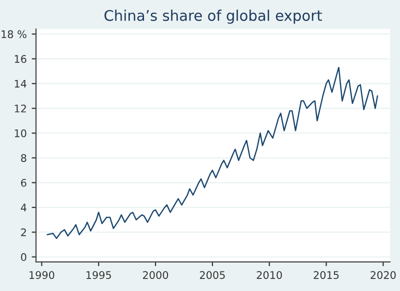  Describe the element at coordinates (20, 59) in the screenshot. I see `y-tick-label: 16` at that location.